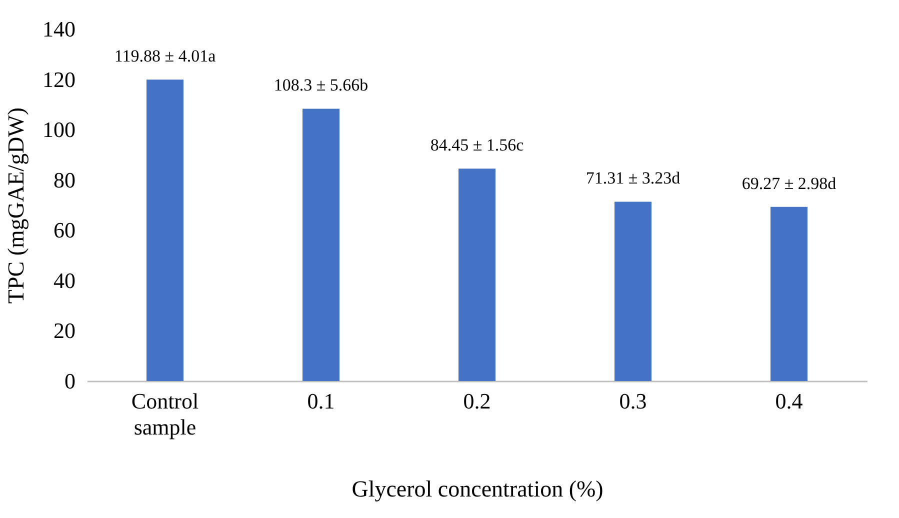  I want to click on x-tick-label: 0.4, so click(789, 401).